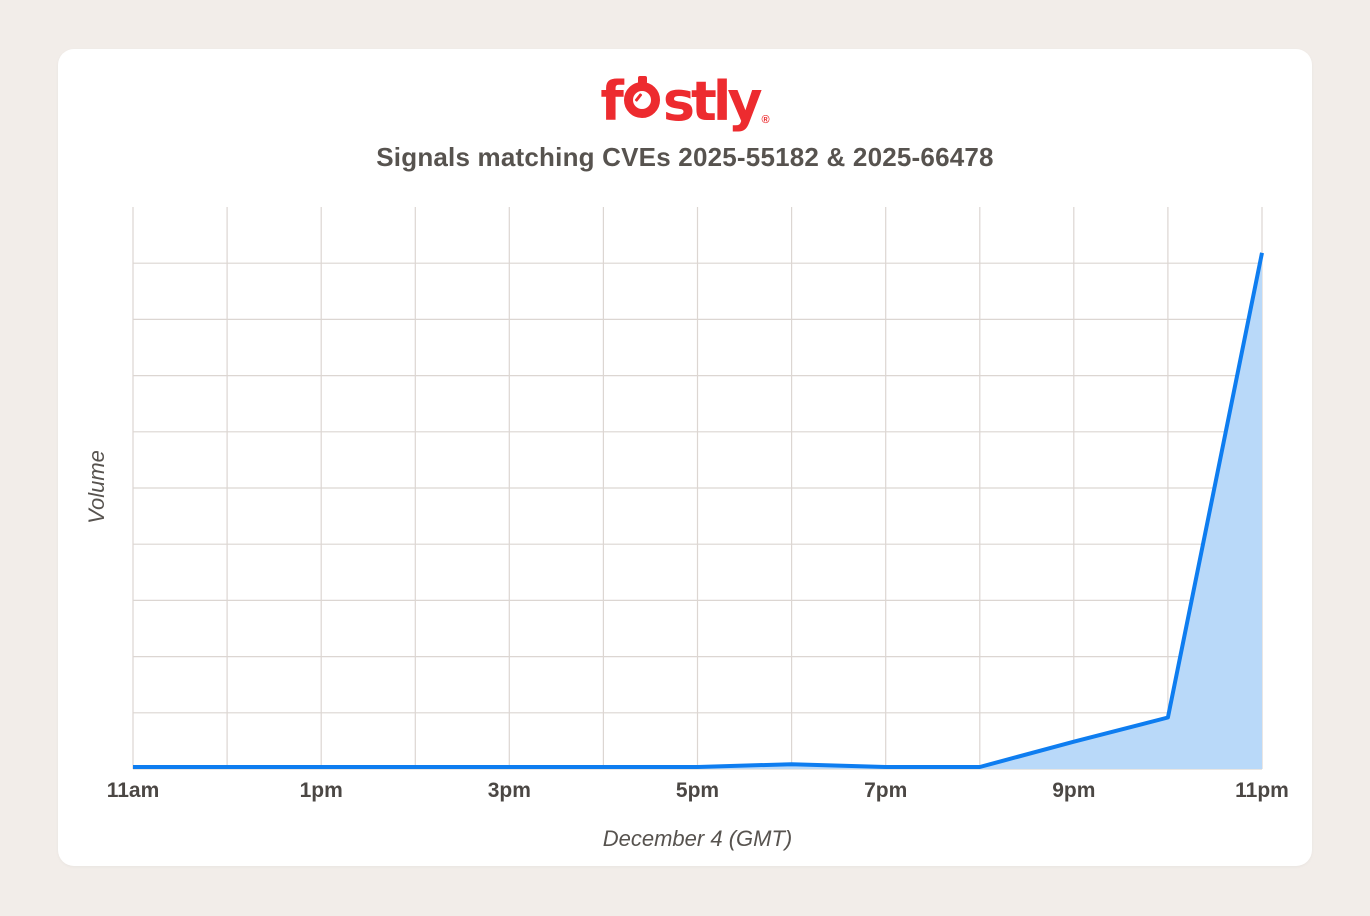  I want to click on stopwatch-icon, so click(641, 97).